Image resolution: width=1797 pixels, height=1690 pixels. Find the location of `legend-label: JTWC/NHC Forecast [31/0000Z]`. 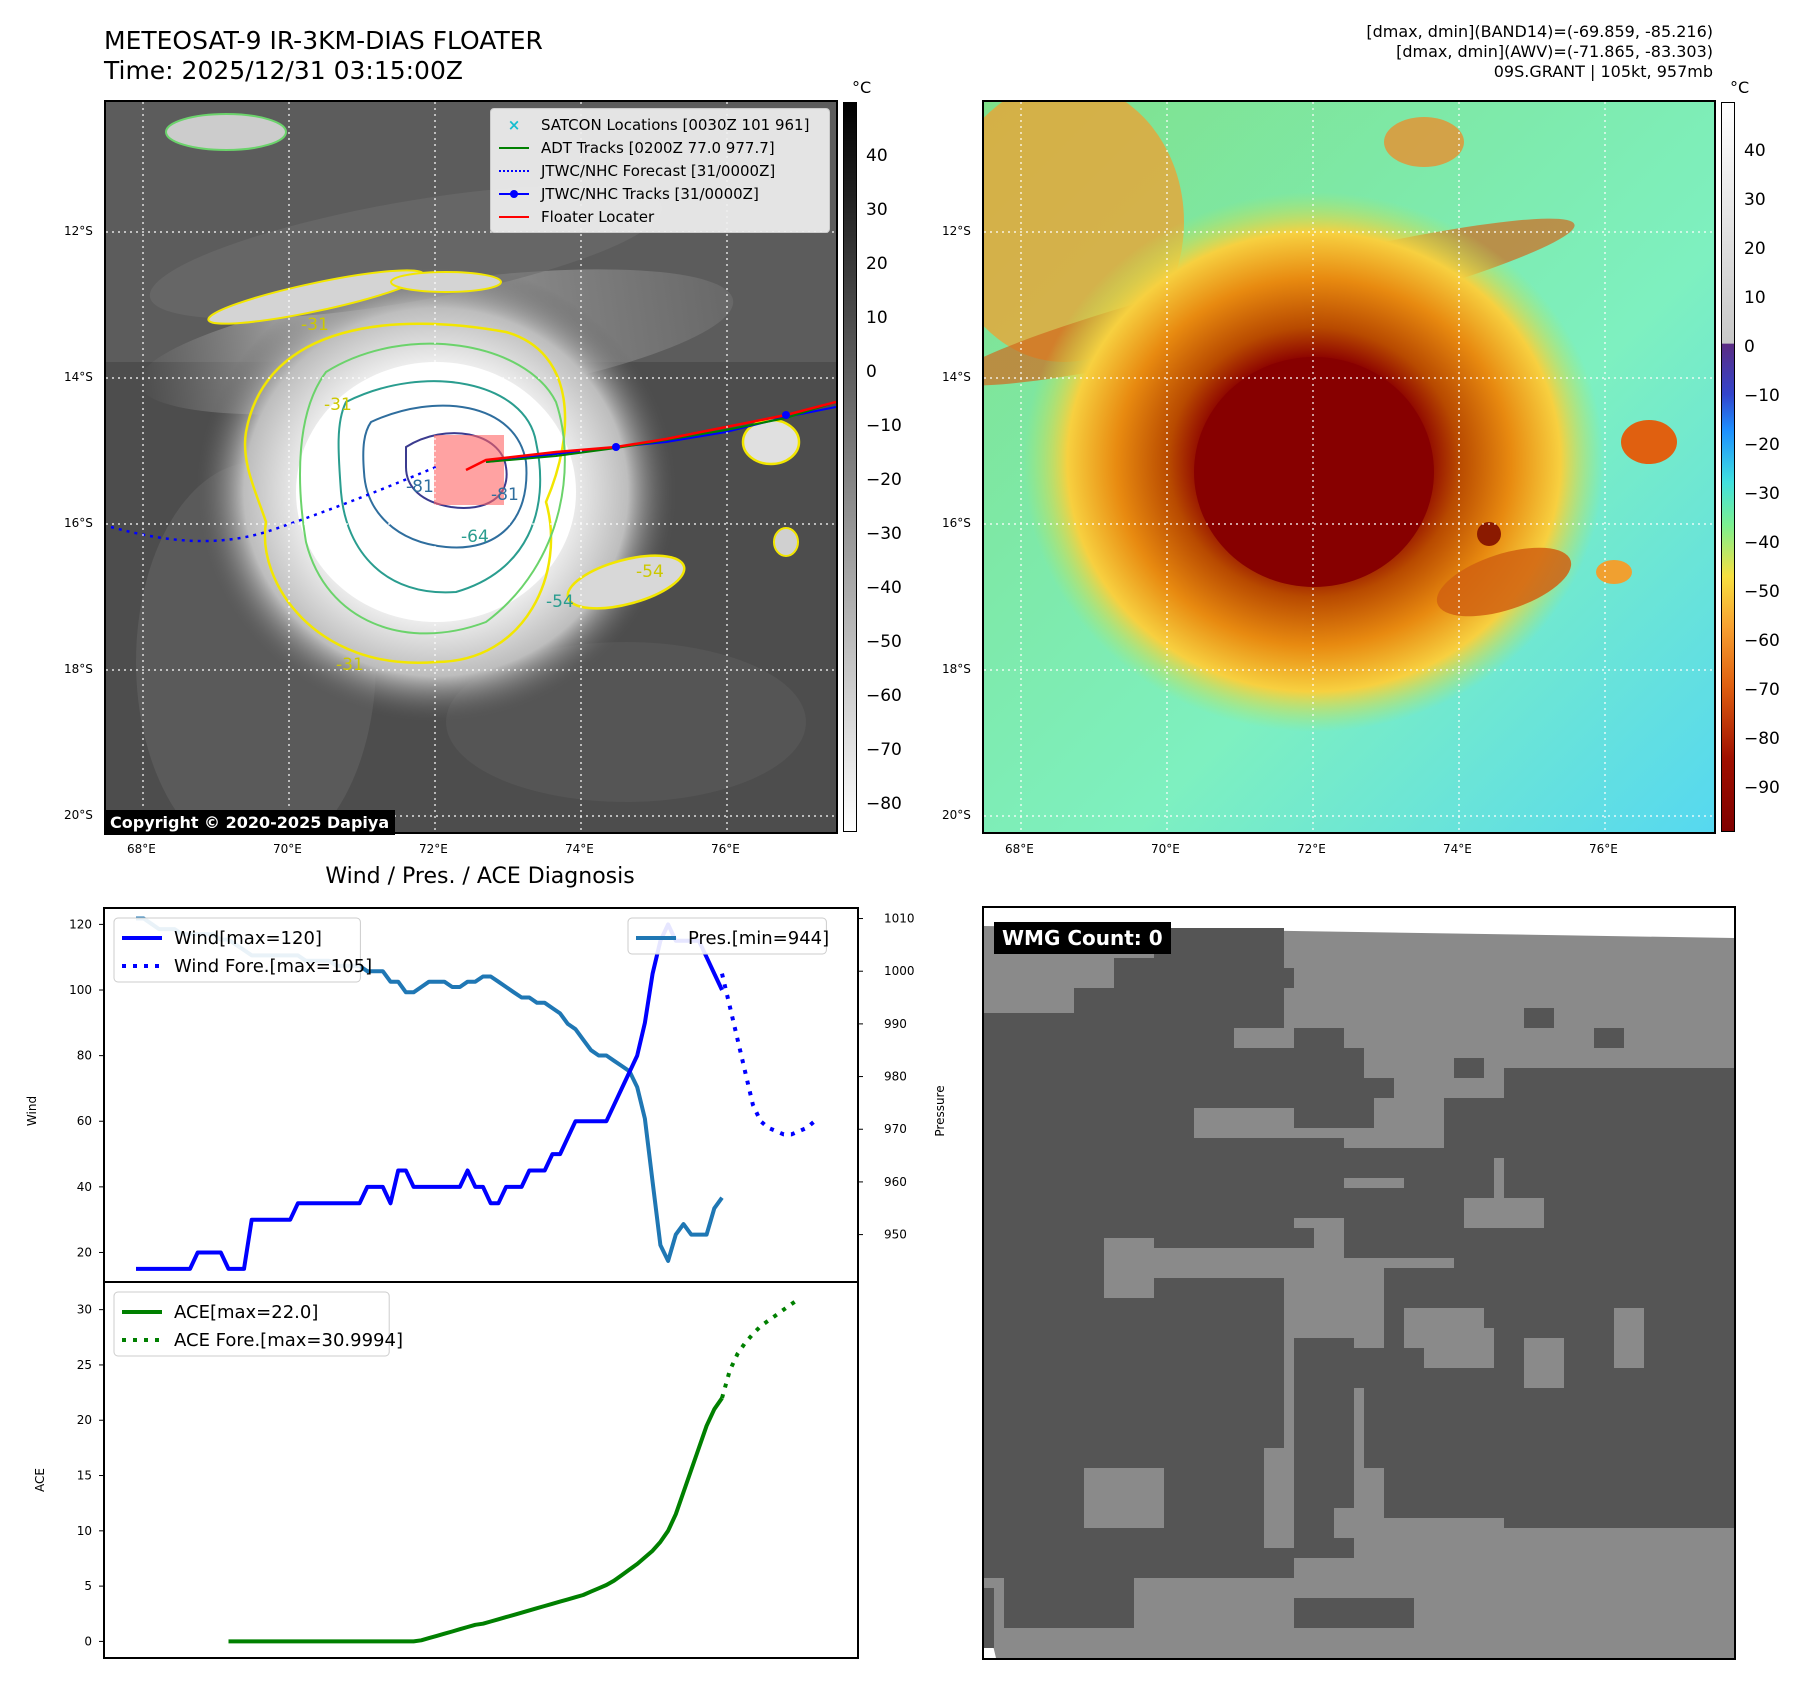

legend-label: JTWC/NHC Forecast [31/0000Z] is located at coordinates (658, 170).